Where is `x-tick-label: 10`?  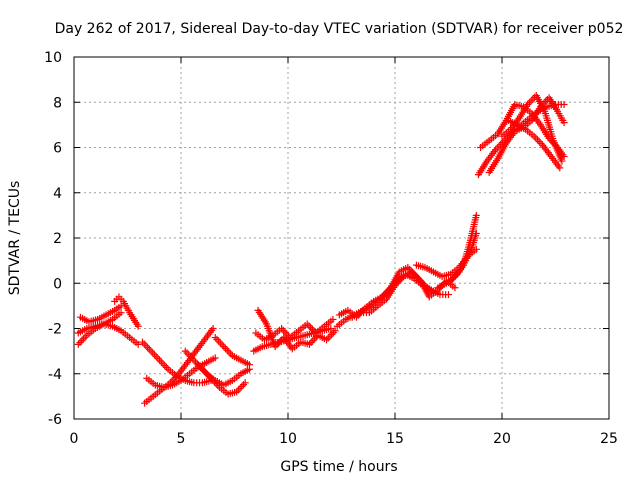 x-tick-label: 10 is located at coordinates (288, 439).